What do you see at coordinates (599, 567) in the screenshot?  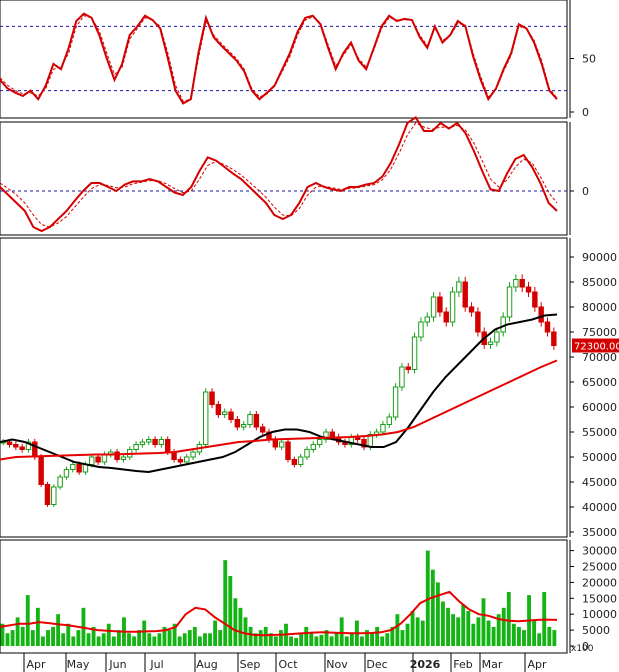 I see `volume-tick-label: 25000` at bounding box center [599, 567].